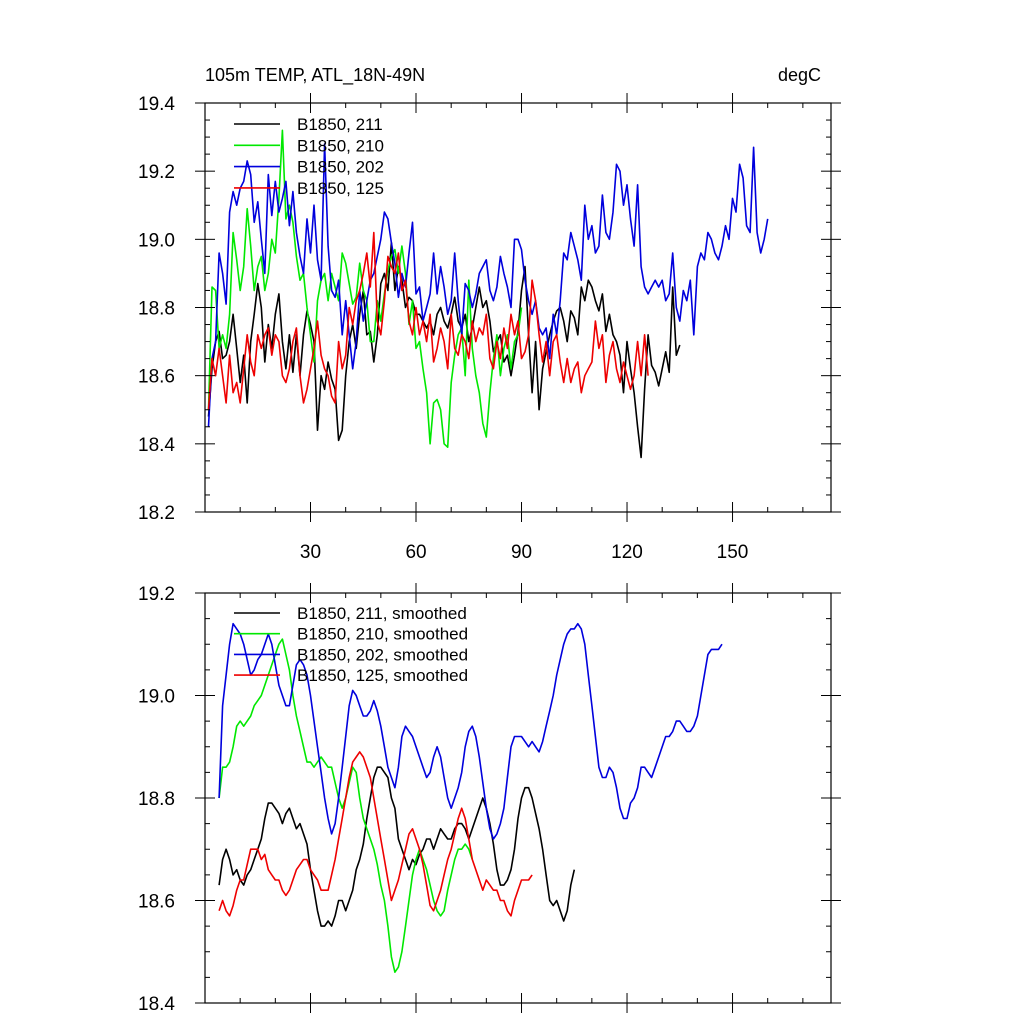  I want to click on legend-label: B1850, 125, smoothed, so click(382, 675).